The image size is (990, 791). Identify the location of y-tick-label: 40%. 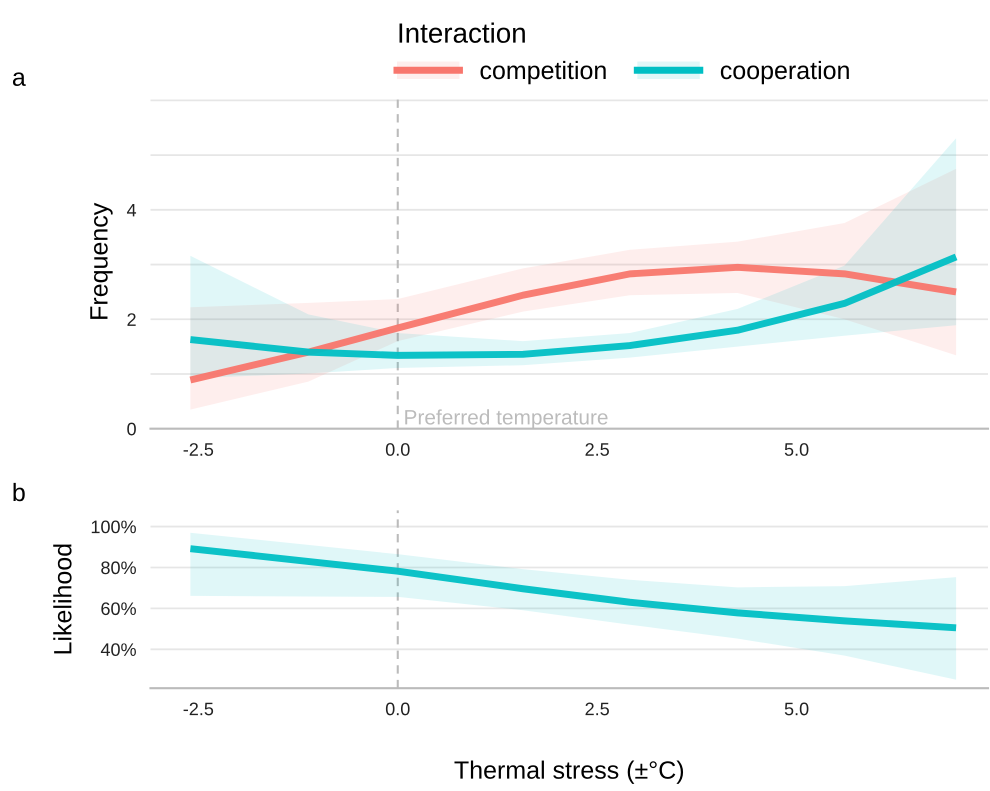
(118, 649).